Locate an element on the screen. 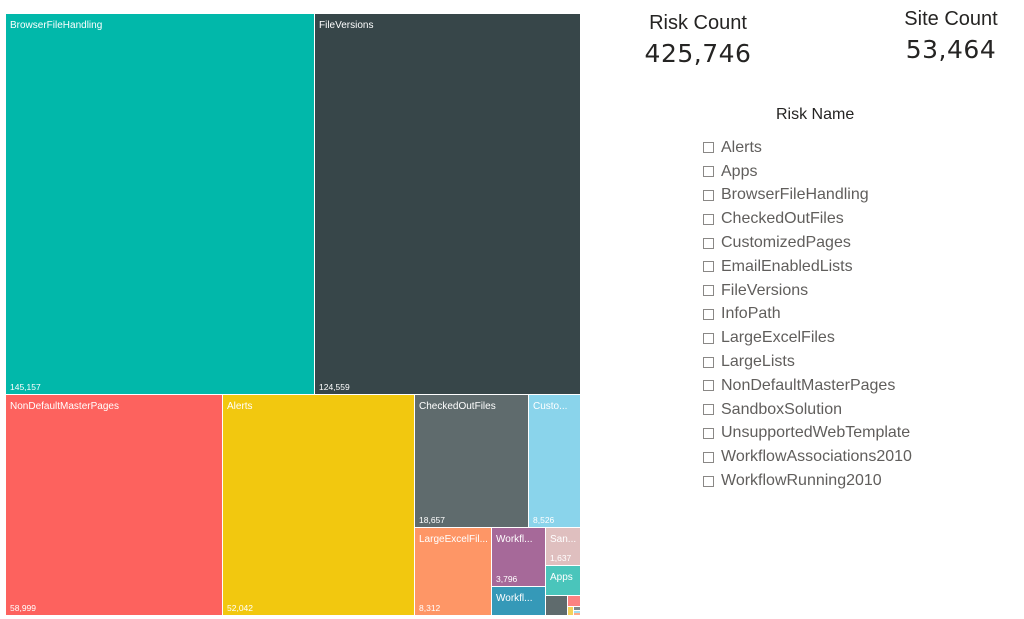 The height and width of the screenshot is (619, 1024). slicer-item-label: BrowserFileHandling is located at coordinates (795, 195).